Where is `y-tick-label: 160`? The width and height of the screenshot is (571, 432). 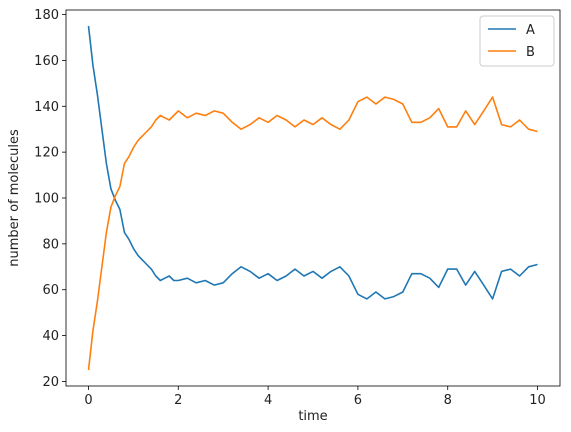 y-tick-label: 160 is located at coordinates (46, 61).